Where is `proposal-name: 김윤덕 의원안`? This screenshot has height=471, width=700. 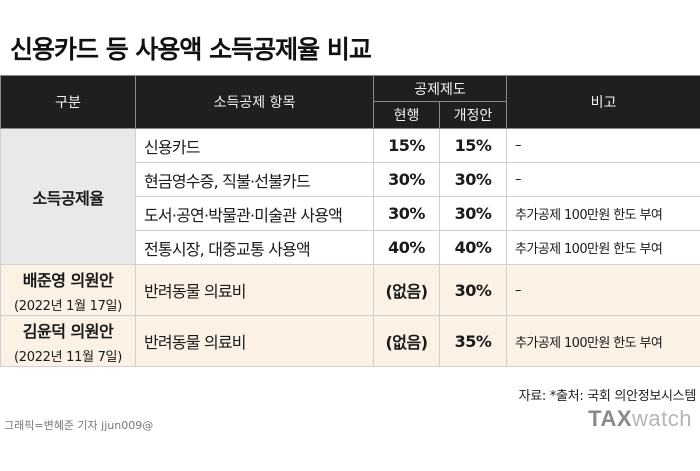
proposal-name: 김윤덕 의원안 is located at coordinates (68, 331).